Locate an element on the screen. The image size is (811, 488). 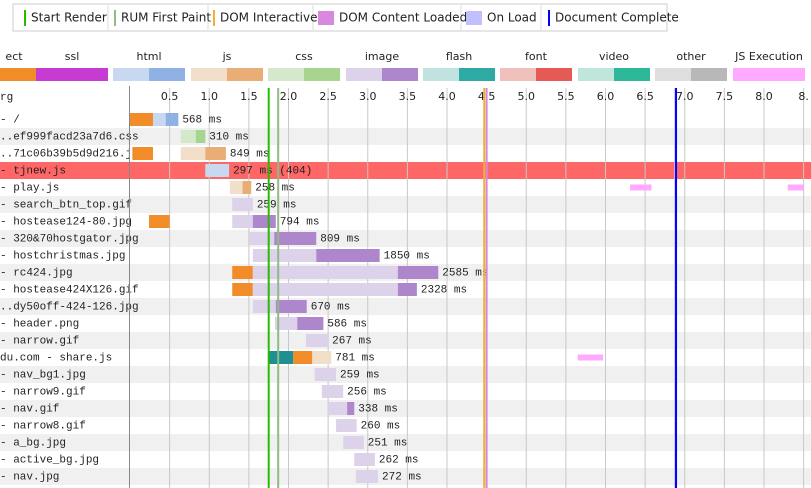
x-tick-label: 0.5 is located at coordinates (170, 96).